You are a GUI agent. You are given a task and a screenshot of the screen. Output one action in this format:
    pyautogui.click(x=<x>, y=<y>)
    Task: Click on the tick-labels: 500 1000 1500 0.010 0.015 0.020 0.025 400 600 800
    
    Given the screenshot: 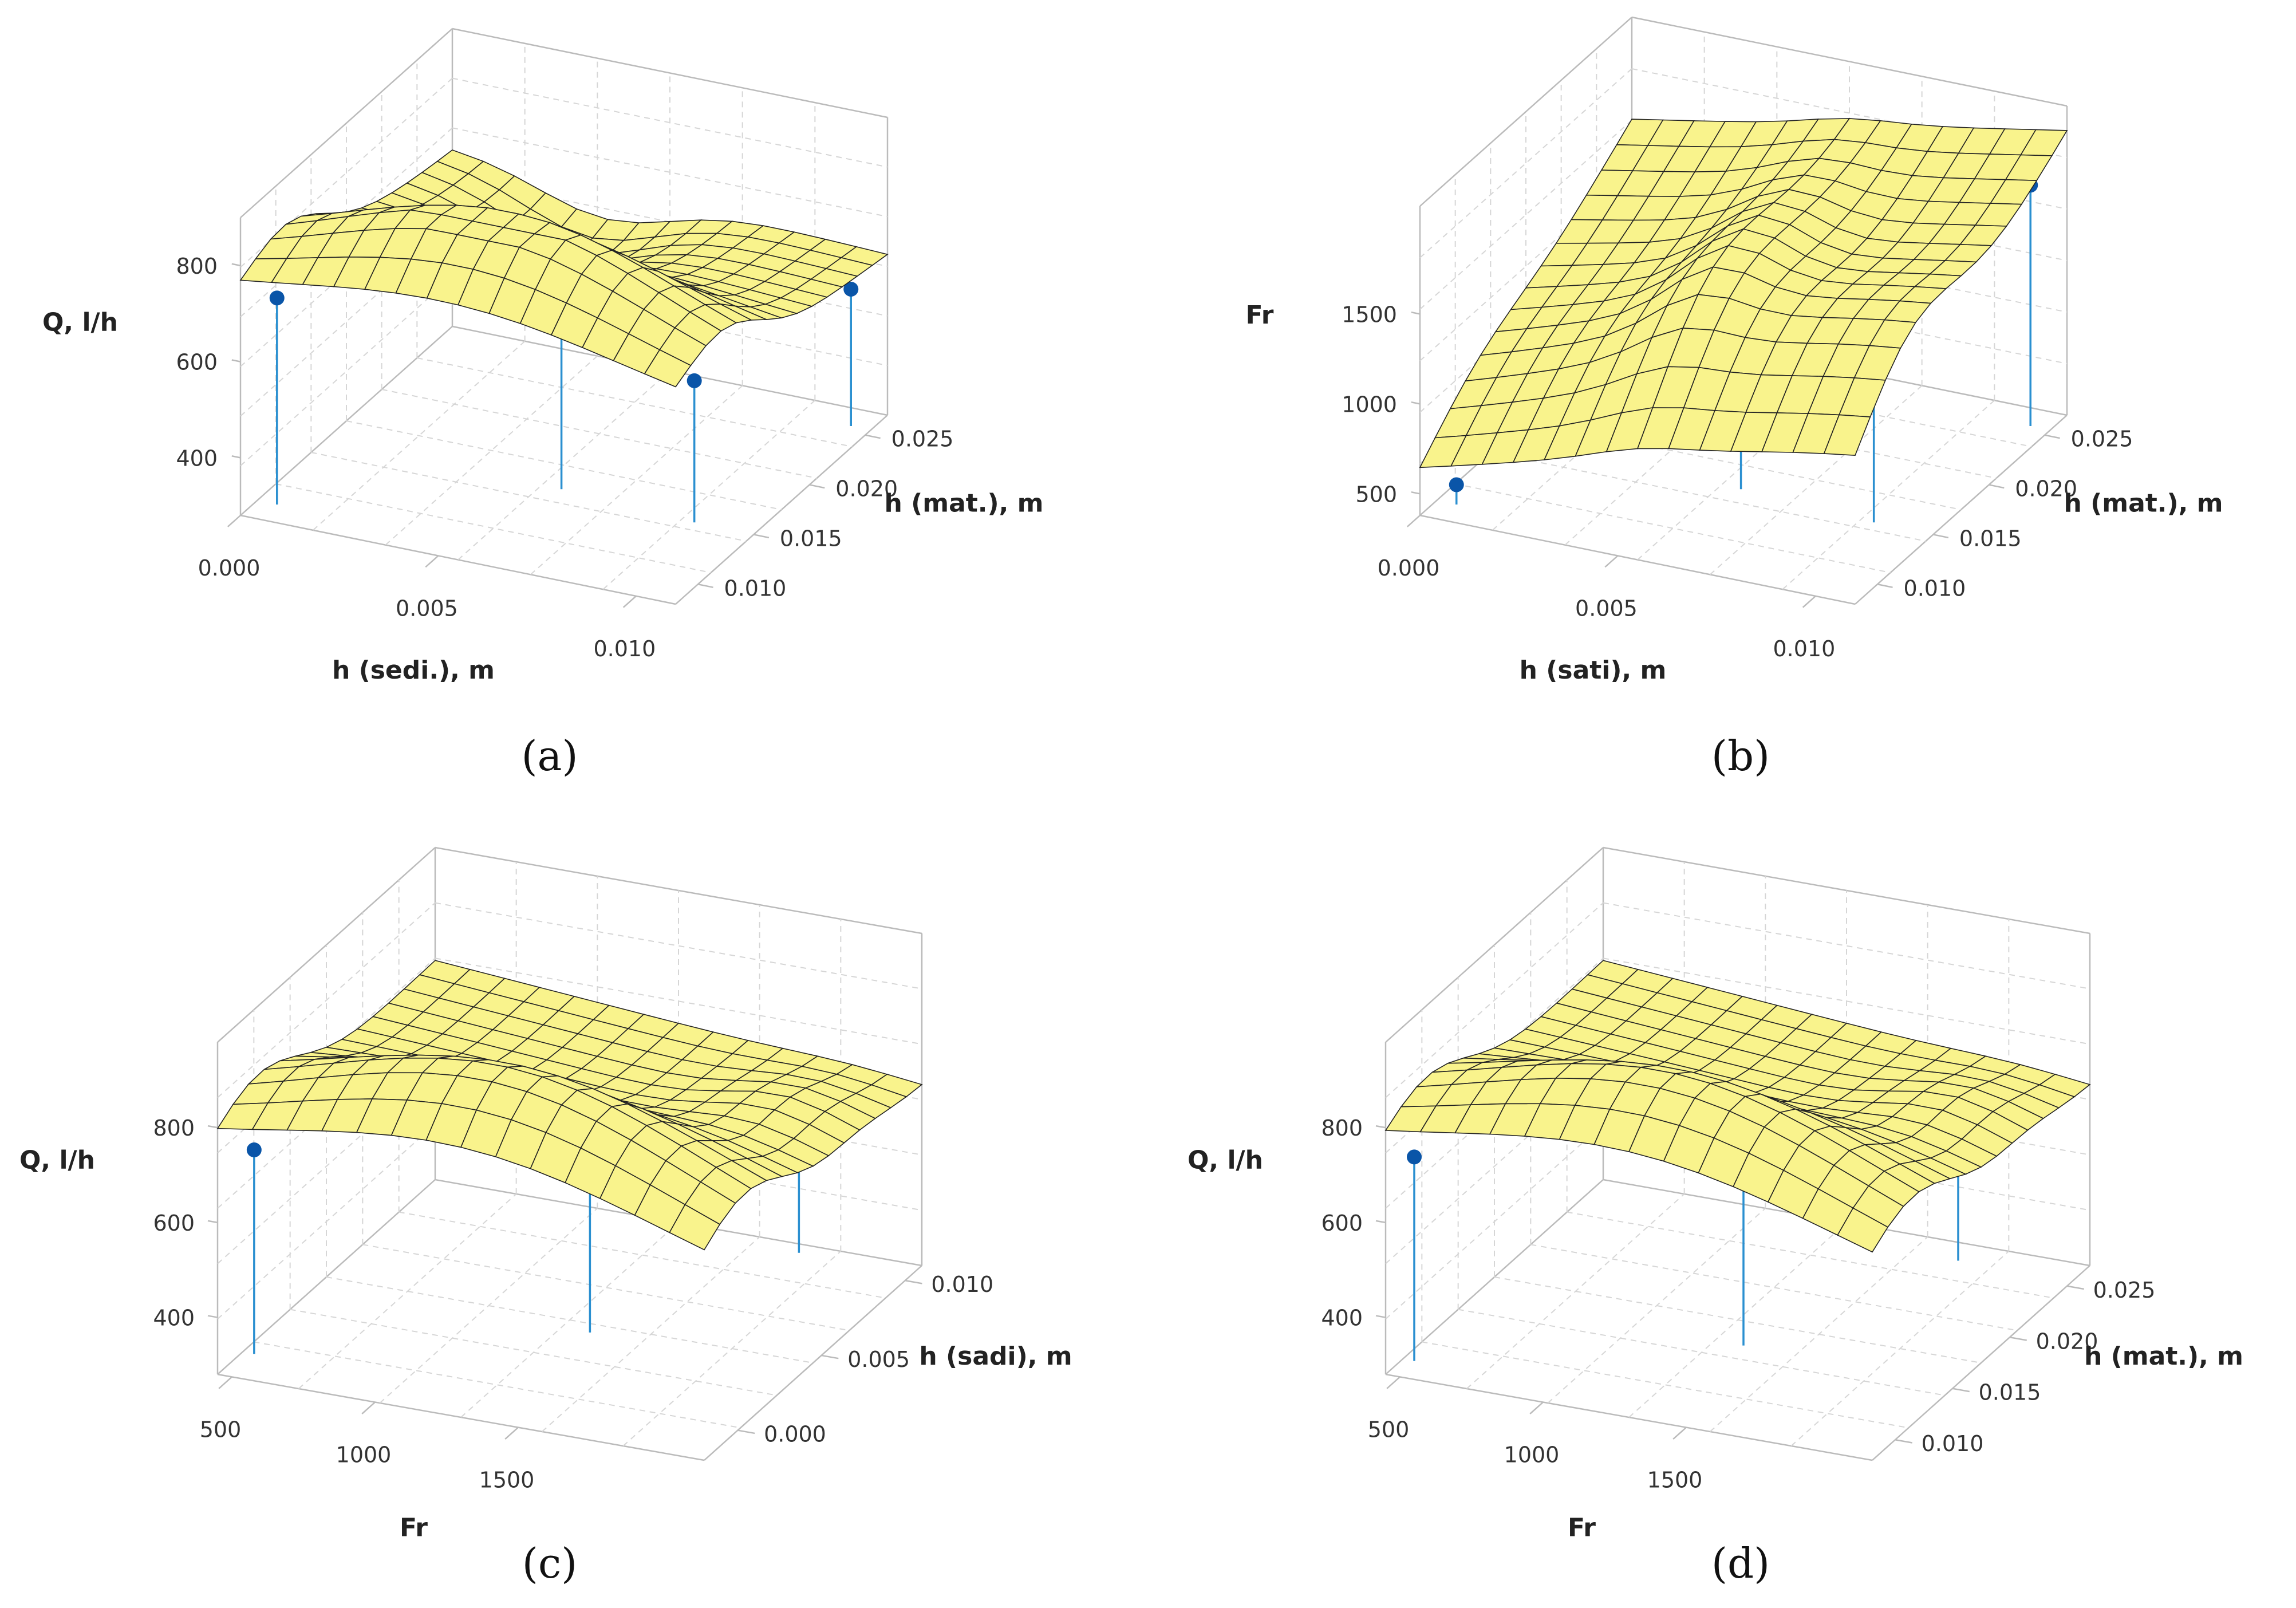 What is the action you would take?
    pyautogui.click(x=1738, y=1304)
    